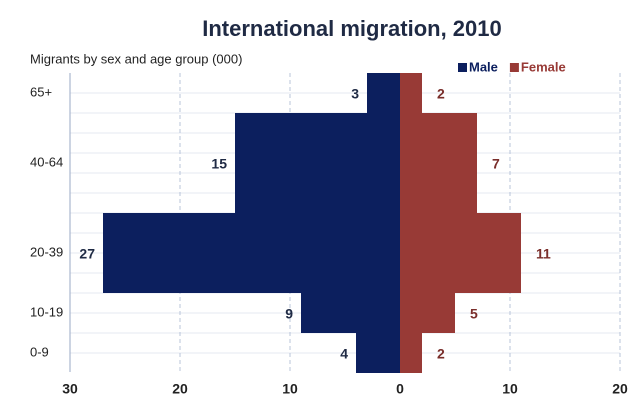 The image size is (631, 398). Describe the element at coordinates (70, 389) in the screenshot. I see `x-tick-label: 30` at that location.